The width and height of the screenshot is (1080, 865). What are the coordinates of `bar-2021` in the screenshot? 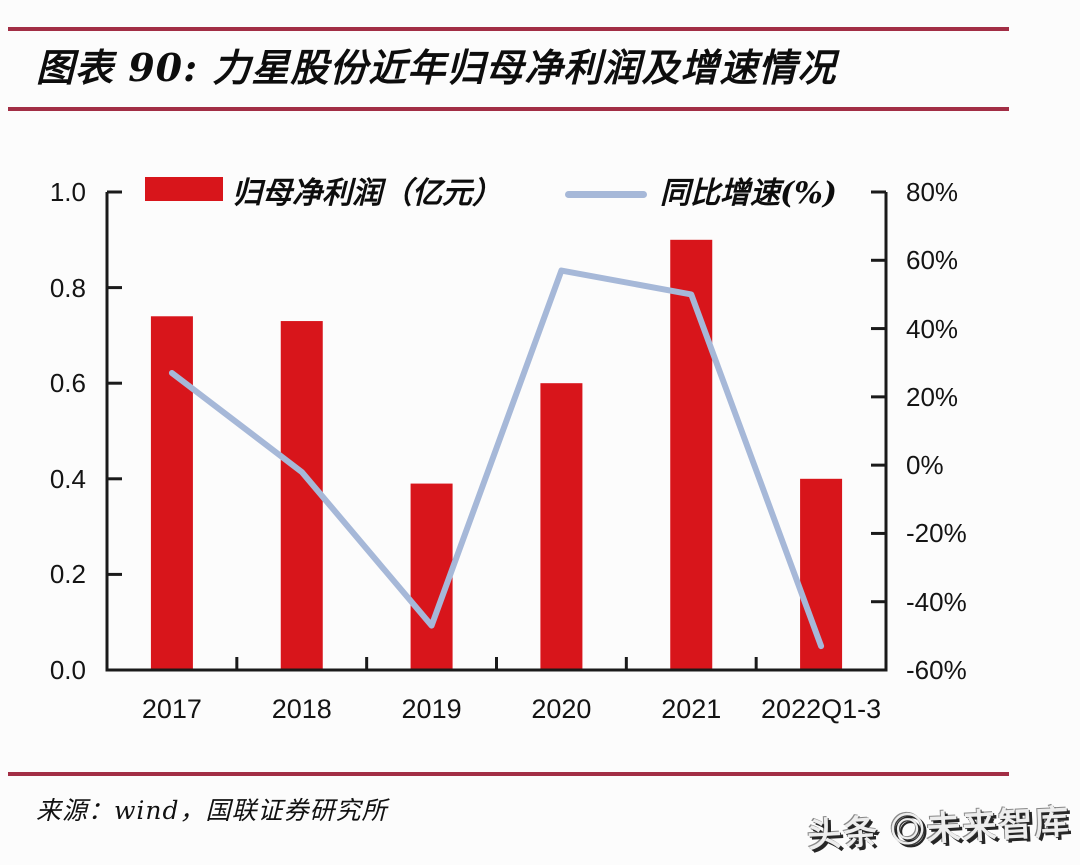 It's located at (691, 455).